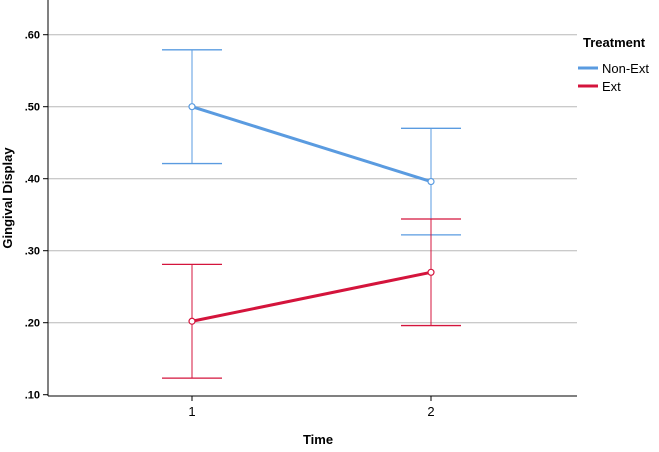  What do you see at coordinates (430, 411) in the screenshot?
I see `x-tick-label: 2` at bounding box center [430, 411].